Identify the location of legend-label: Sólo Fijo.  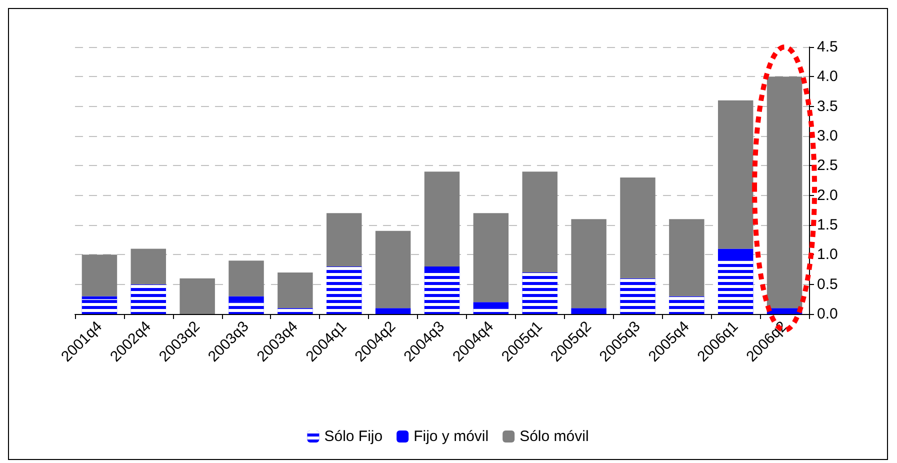
(353, 436).